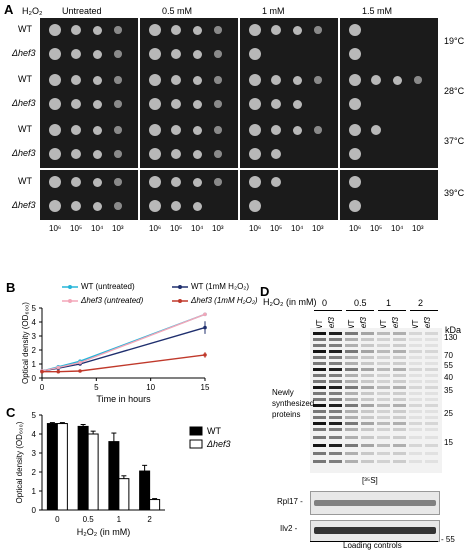 The height and width of the screenshot is (550, 474). Describe the element at coordinates (123, 399) in the screenshot. I see `x-axis-label: Time in hours` at that location.